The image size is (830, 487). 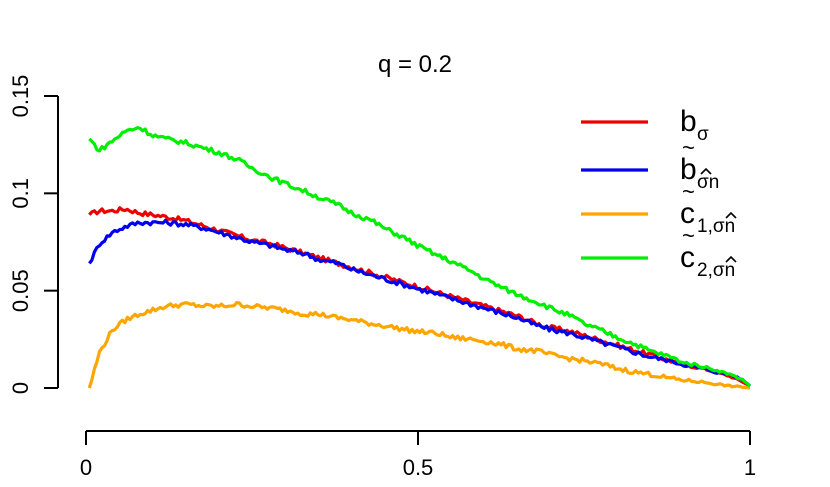 I want to click on legend-subscript: 1,σn, so click(x=716, y=226).